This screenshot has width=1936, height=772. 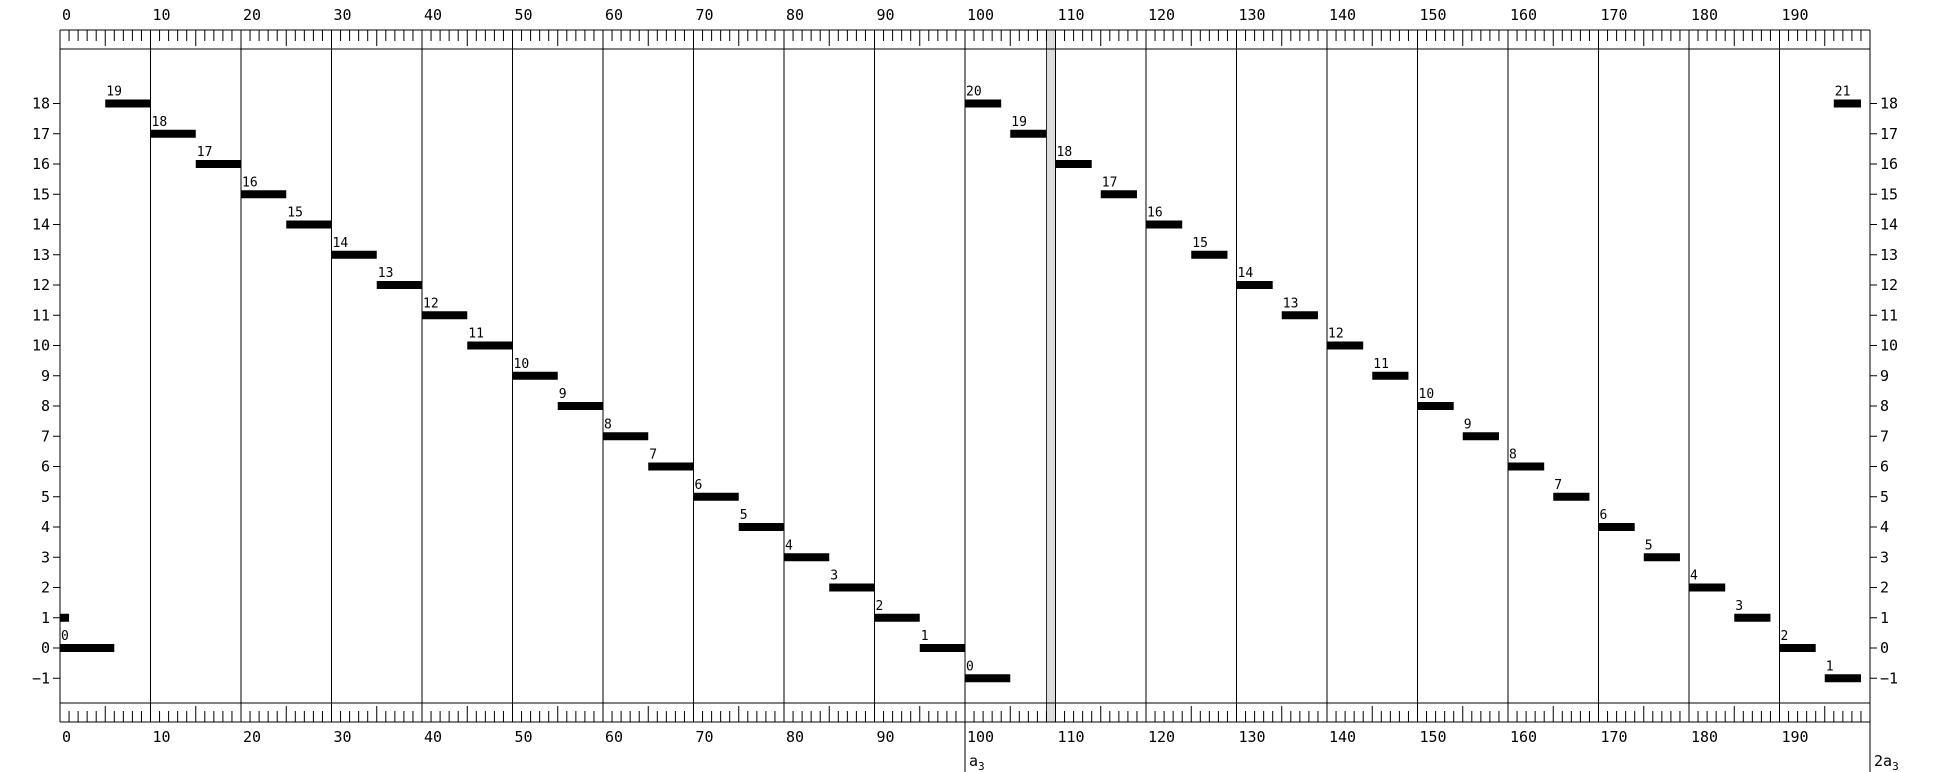 I want to click on y-tick-label-left: −1, so click(x=41, y=678).